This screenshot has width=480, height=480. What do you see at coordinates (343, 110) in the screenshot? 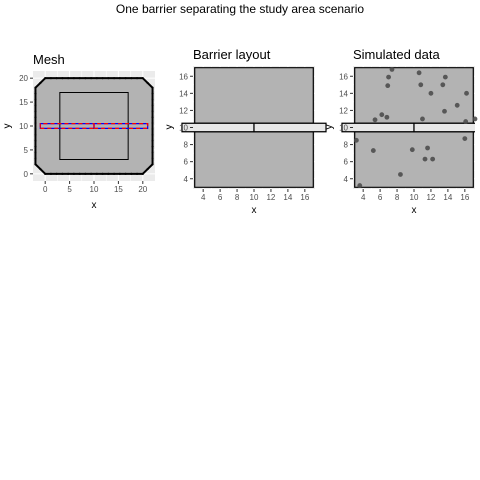
I see `y-tick-label: 12` at bounding box center [343, 110].